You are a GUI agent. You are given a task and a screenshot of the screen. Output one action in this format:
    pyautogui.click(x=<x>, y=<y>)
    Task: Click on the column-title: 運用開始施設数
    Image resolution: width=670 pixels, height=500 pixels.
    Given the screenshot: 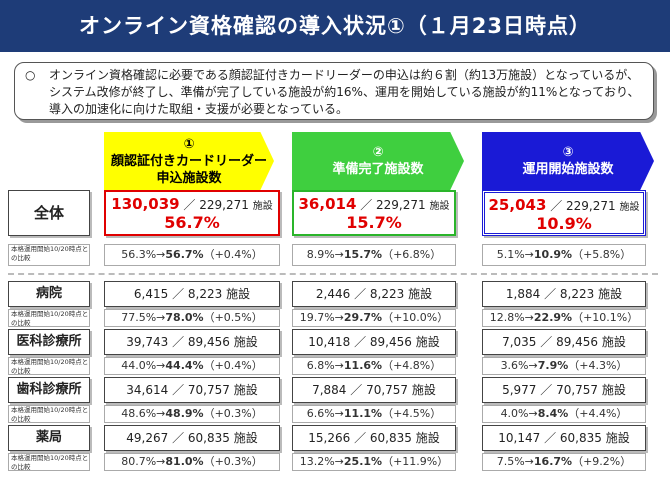 What is the action you would take?
    pyautogui.click(x=568, y=169)
    